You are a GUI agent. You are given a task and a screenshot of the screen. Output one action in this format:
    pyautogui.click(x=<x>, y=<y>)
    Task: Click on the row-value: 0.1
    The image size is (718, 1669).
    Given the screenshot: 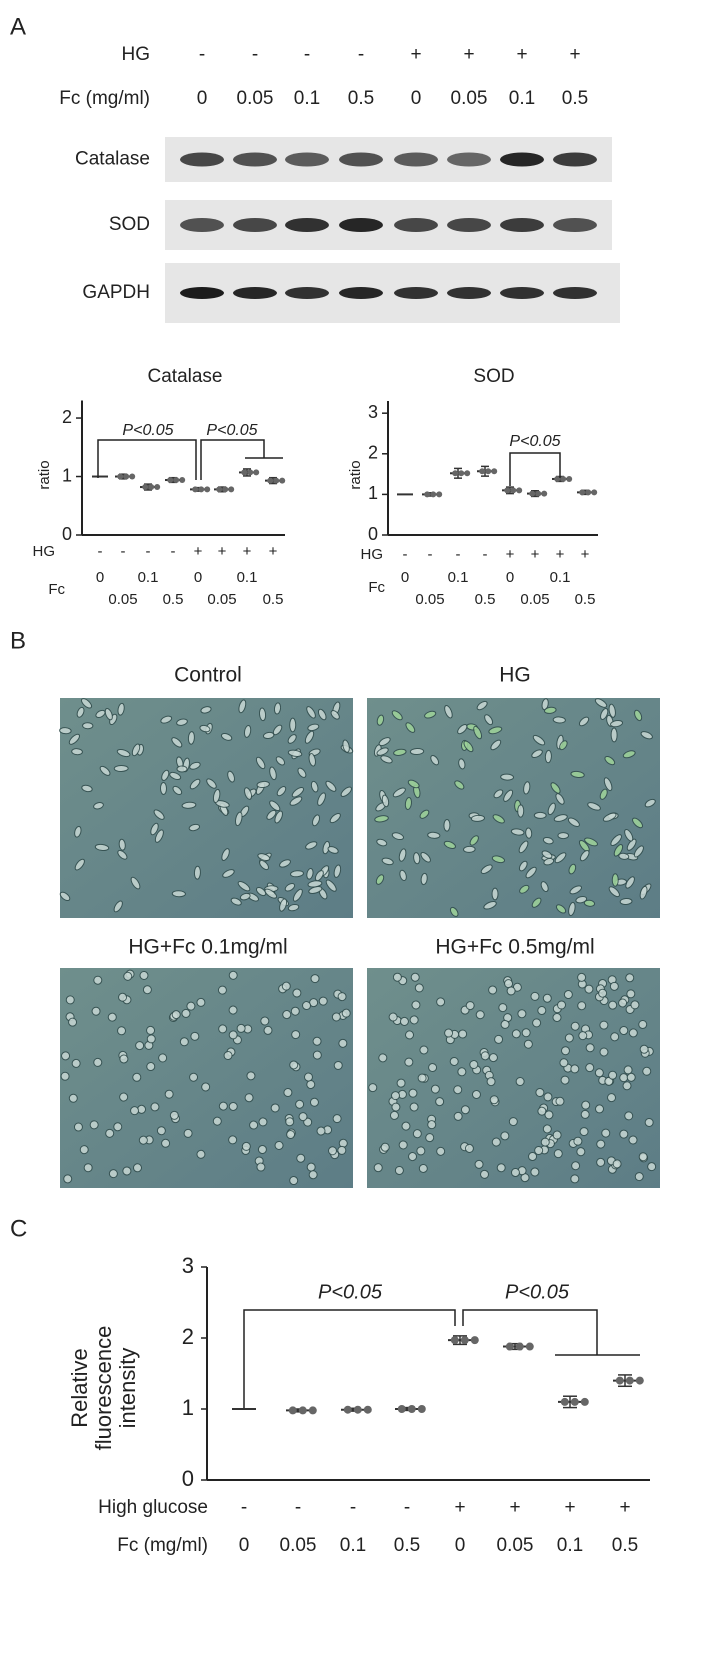 What is the action you would take?
    pyautogui.click(x=570, y=1545)
    